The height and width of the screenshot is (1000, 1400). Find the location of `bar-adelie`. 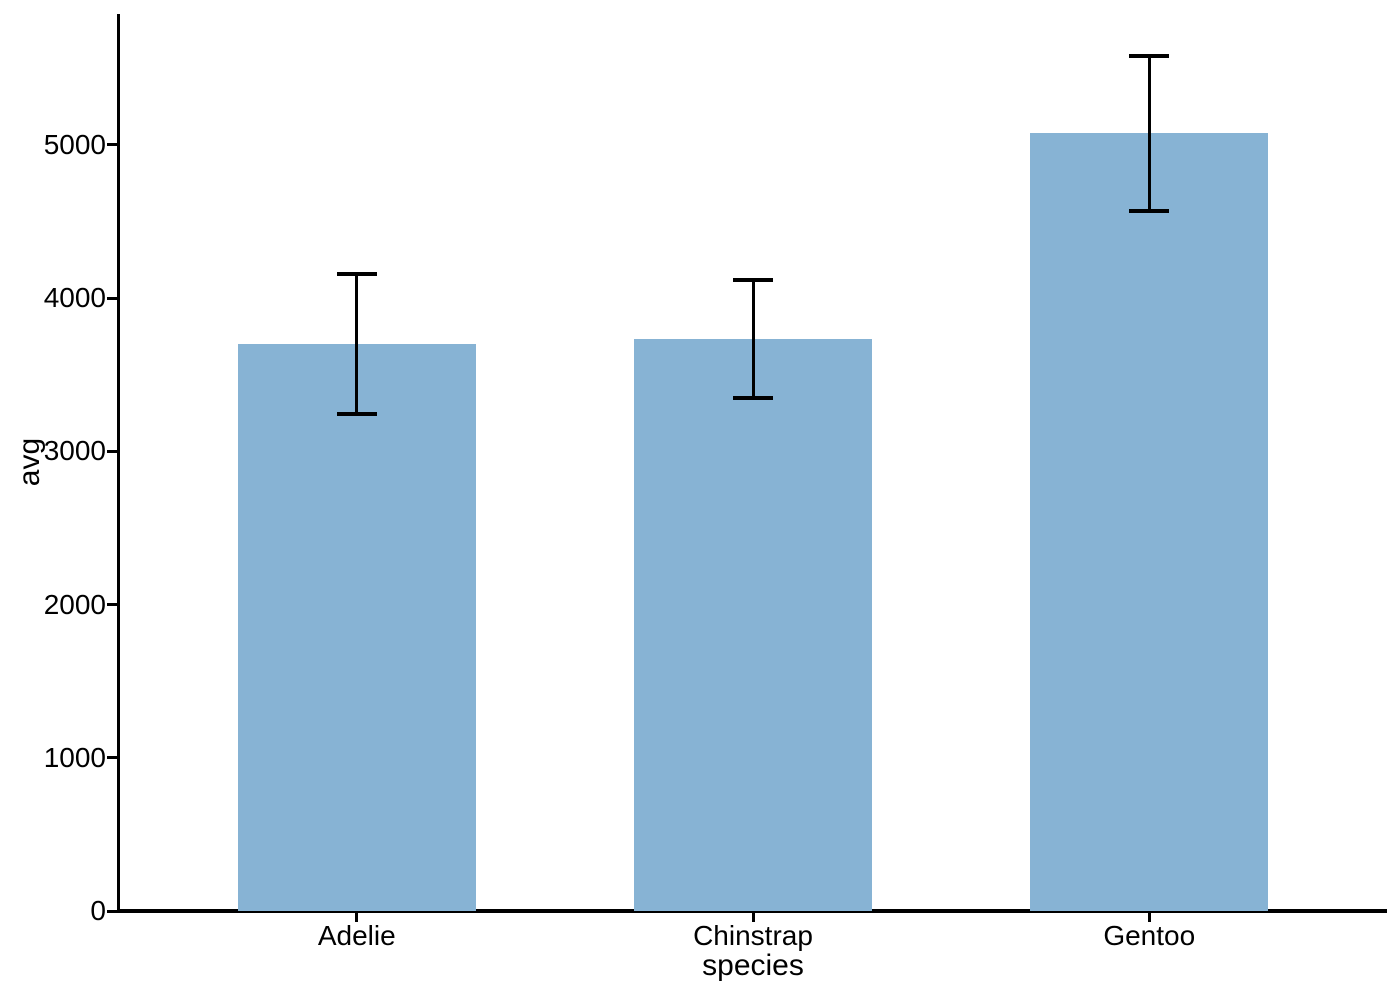

bar-adelie is located at coordinates (356, 627).